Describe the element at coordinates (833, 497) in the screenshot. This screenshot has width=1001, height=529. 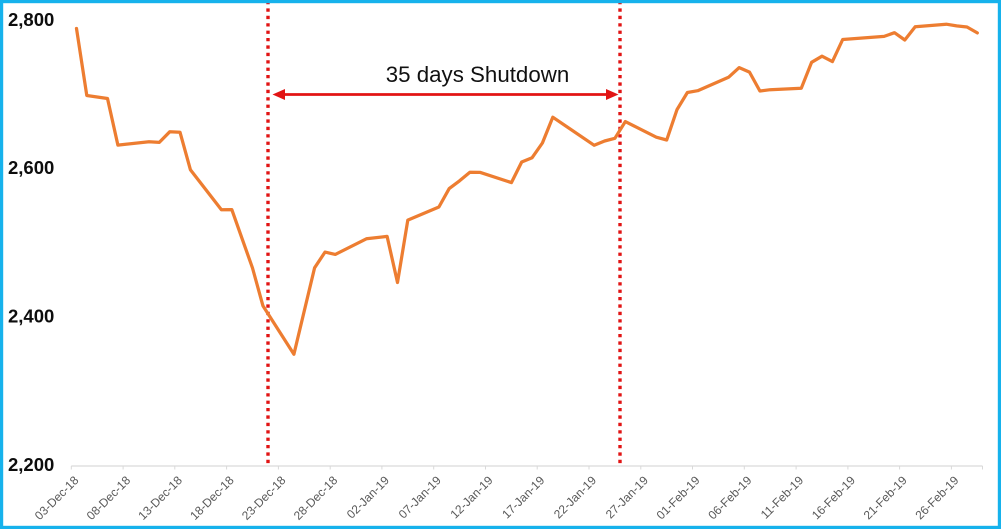
I see `svg-text: 16-Feb-19` at that location.